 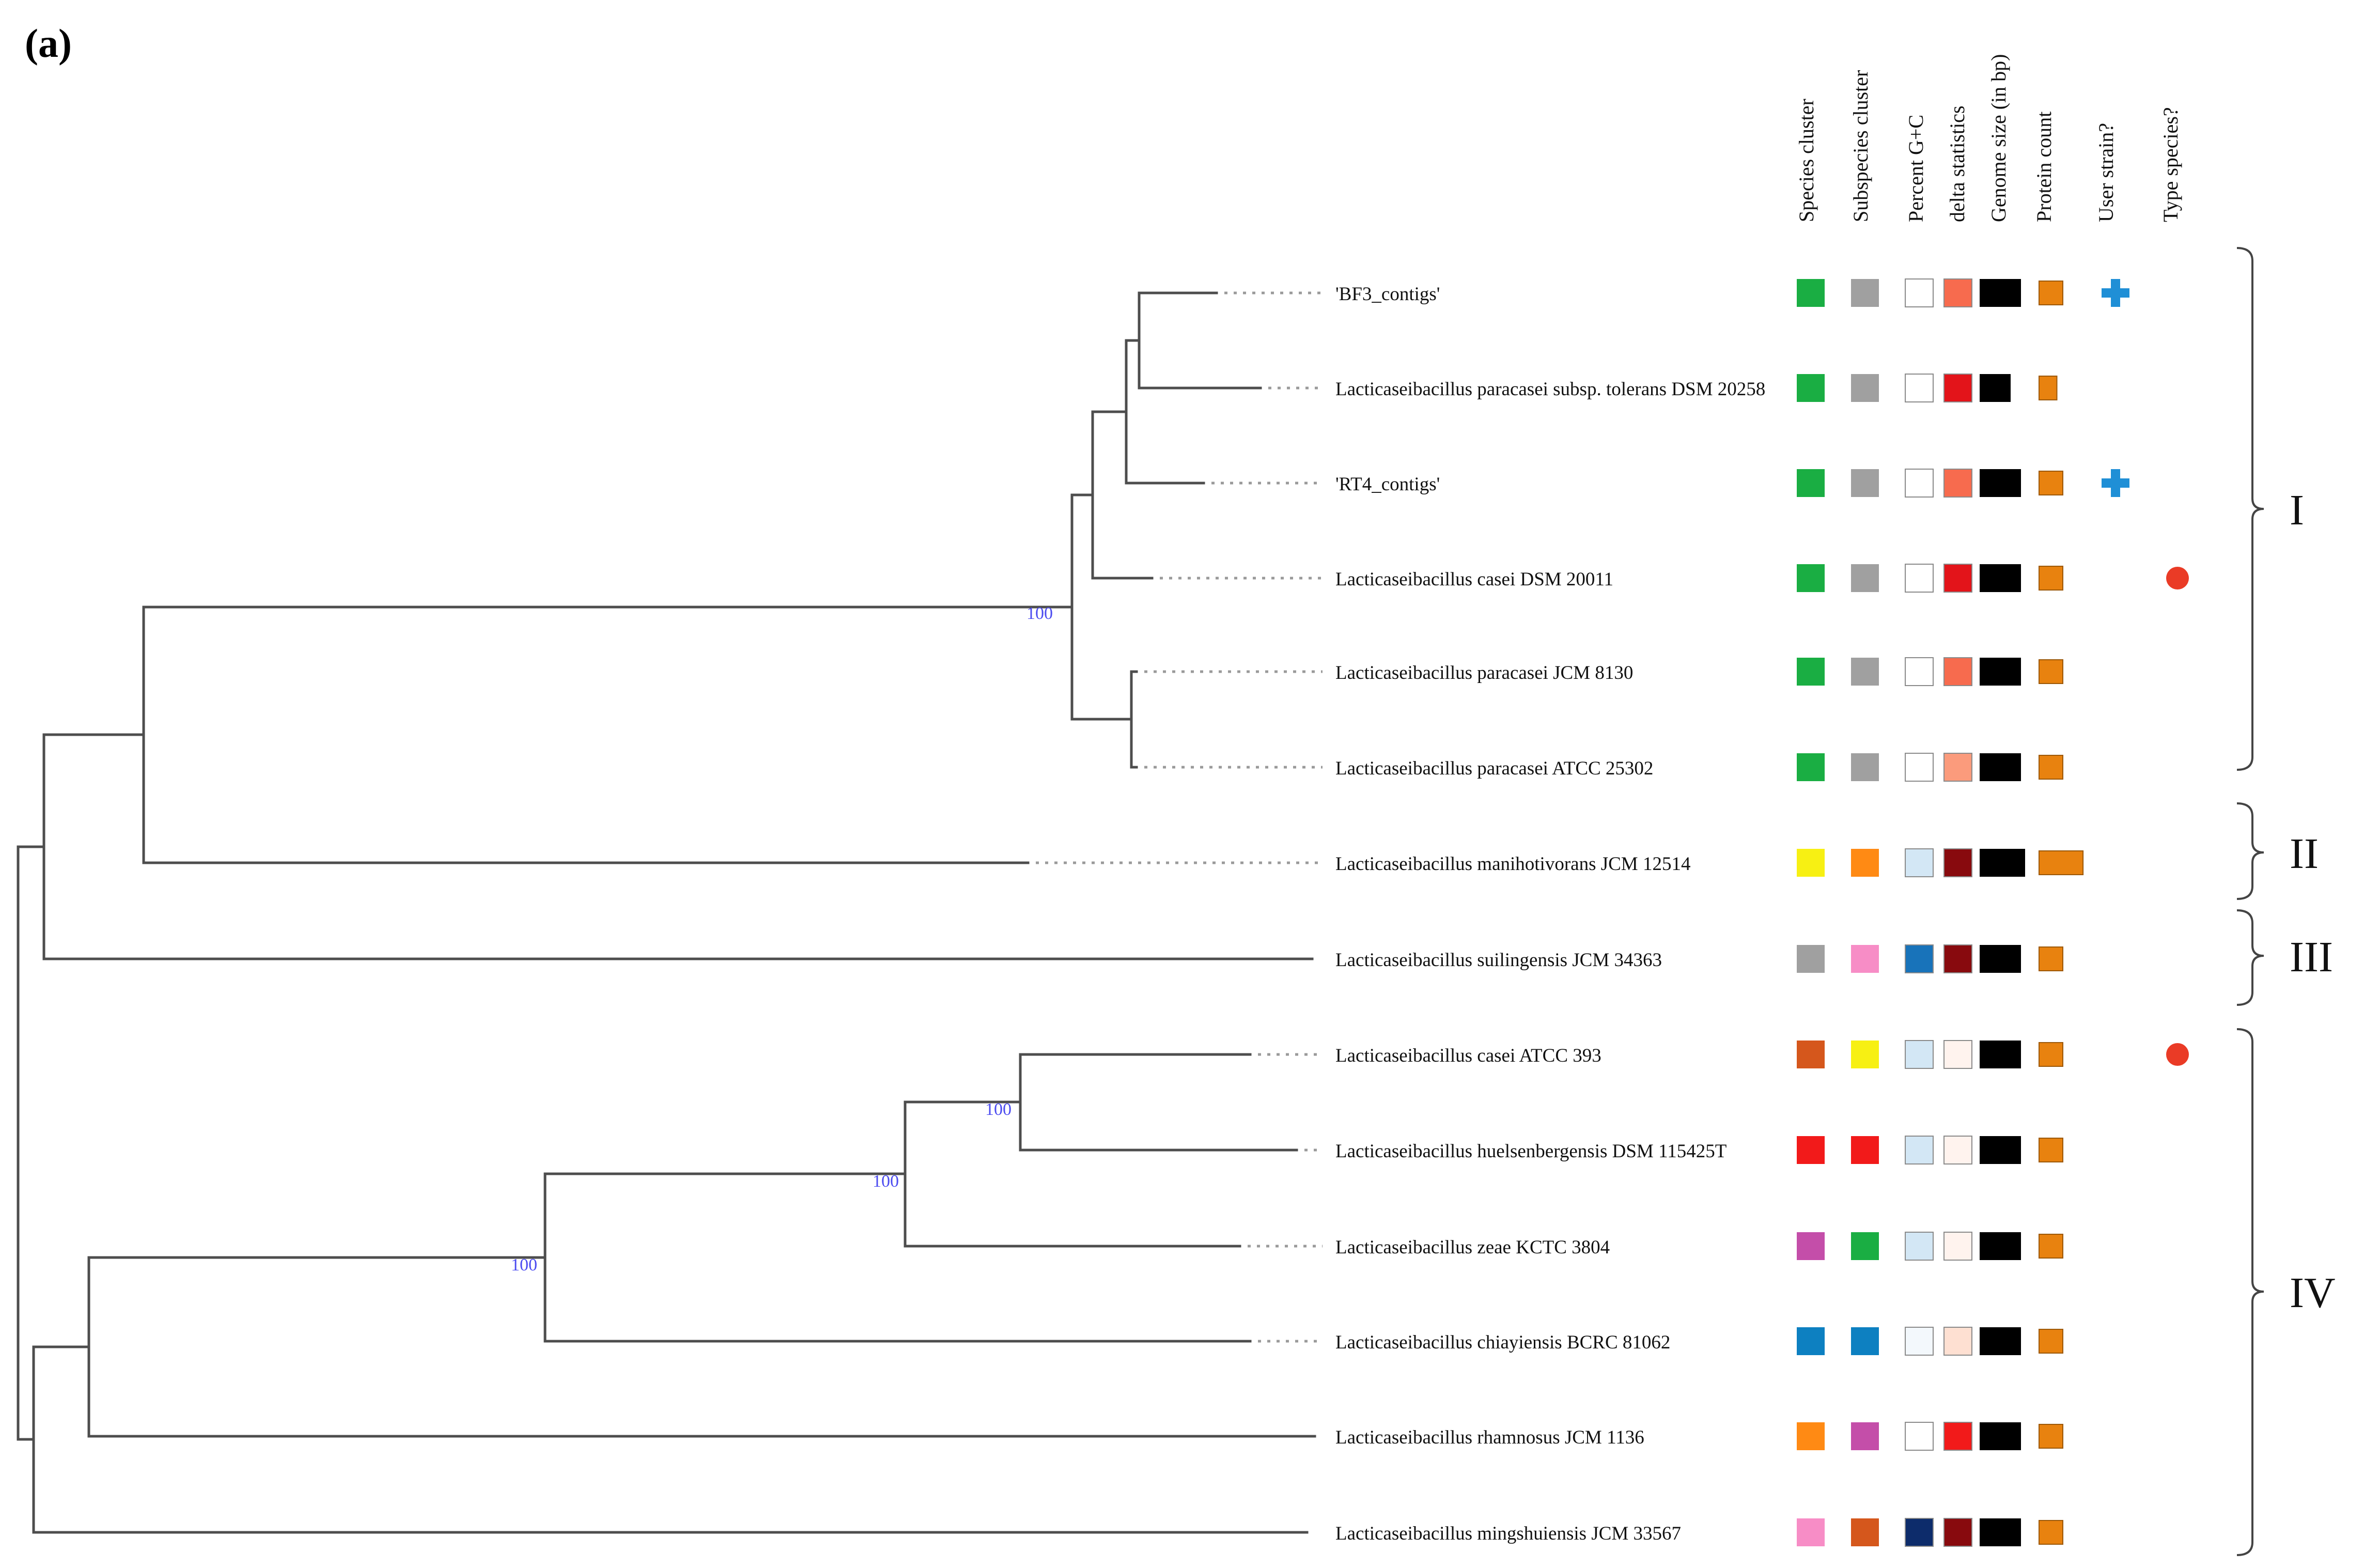 I want to click on column-header-genome: Genome size (in bp), so click(x=1998, y=138).